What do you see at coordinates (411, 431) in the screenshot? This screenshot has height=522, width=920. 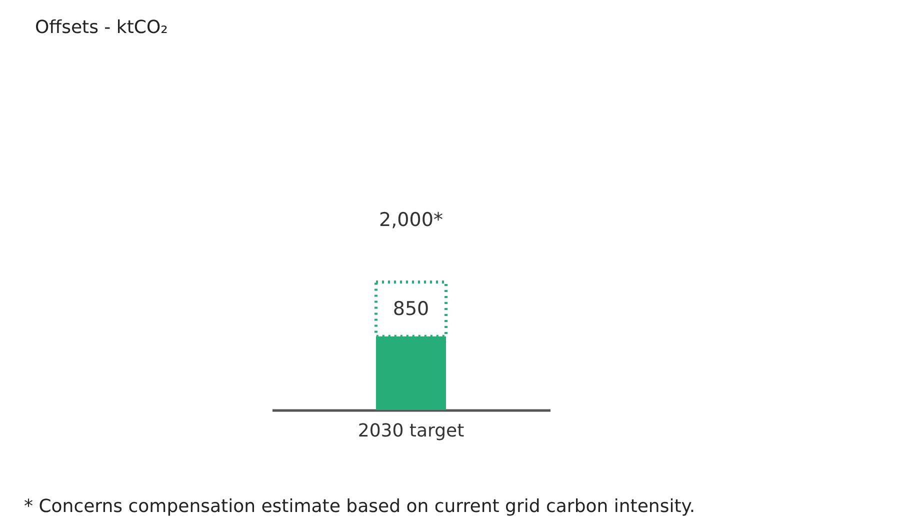 I see `x-tick-label: 2030 target` at bounding box center [411, 431].